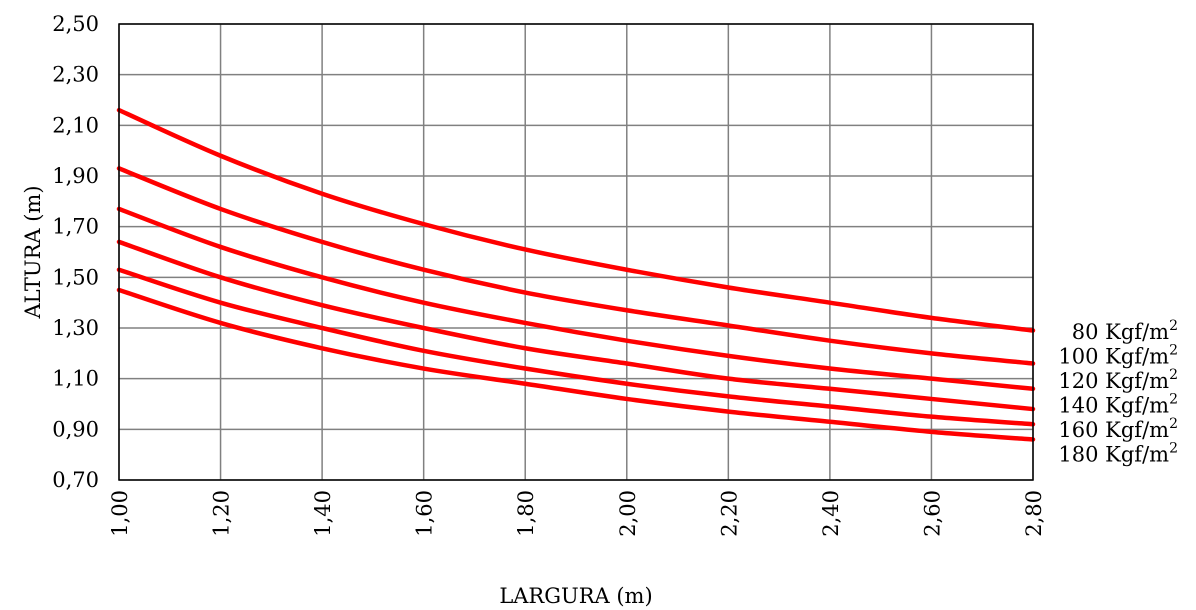  I want to click on legend-label: 180 Kgf/m2, so click(1118, 454).